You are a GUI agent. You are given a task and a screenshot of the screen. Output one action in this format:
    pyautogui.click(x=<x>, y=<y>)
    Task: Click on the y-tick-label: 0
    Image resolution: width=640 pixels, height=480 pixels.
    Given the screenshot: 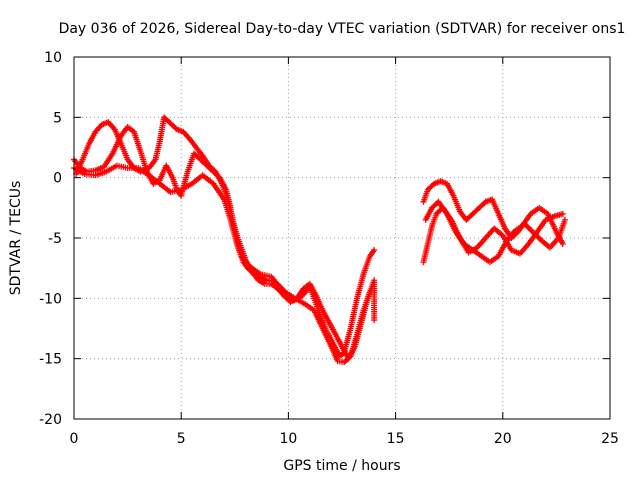 What is the action you would take?
    pyautogui.click(x=57, y=179)
    